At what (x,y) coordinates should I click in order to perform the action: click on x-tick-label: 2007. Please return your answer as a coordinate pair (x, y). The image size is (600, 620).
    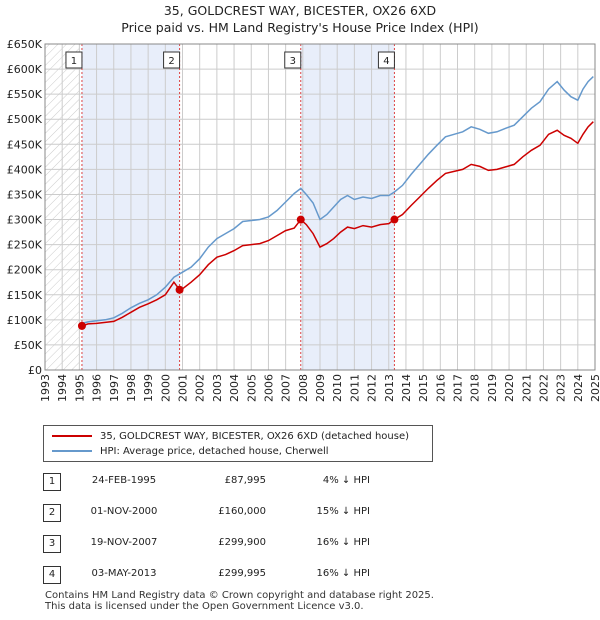
    Looking at the image, I should click on (286, 388).